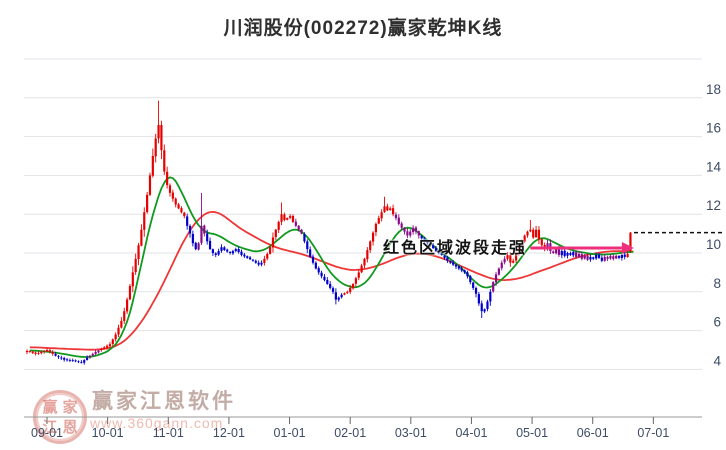  What do you see at coordinates (717, 322) in the screenshot?
I see `y-tick-label: 6` at bounding box center [717, 322].